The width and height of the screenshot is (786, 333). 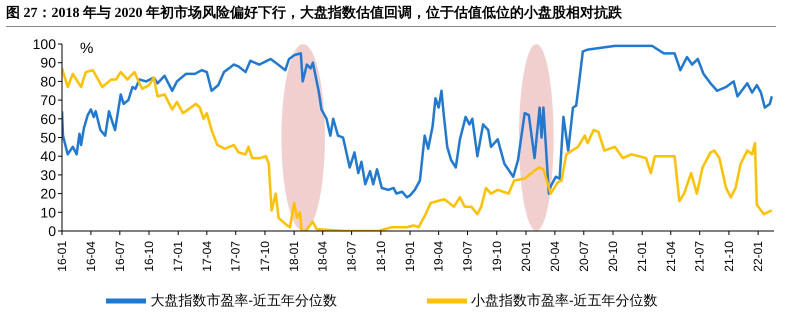 What do you see at coordinates (525, 256) in the screenshot?
I see `x-tick-label: 20-01` at bounding box center [525, 256].